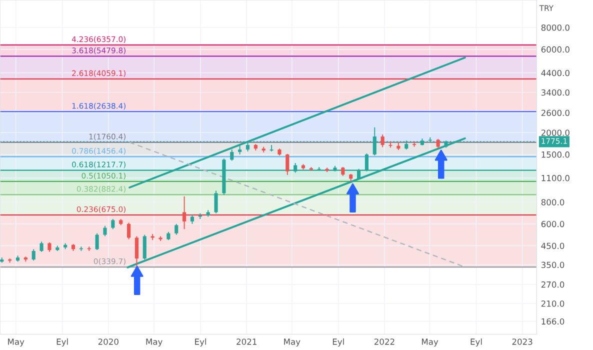 The image size is (593, 350). Describe the element at coordinates (552, 265) in the screenshot. I see `y-tick-label: 350.0` at that location.